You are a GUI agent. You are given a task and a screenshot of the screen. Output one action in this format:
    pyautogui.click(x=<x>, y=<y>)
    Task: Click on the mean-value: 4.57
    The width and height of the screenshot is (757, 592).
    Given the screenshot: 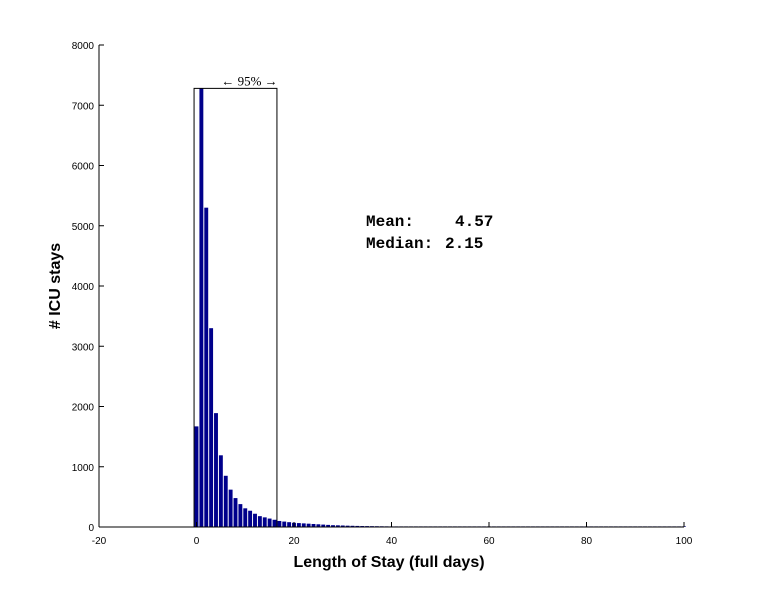 What is the action you would take?
    pyautogui.click(x=474, y=222)
    